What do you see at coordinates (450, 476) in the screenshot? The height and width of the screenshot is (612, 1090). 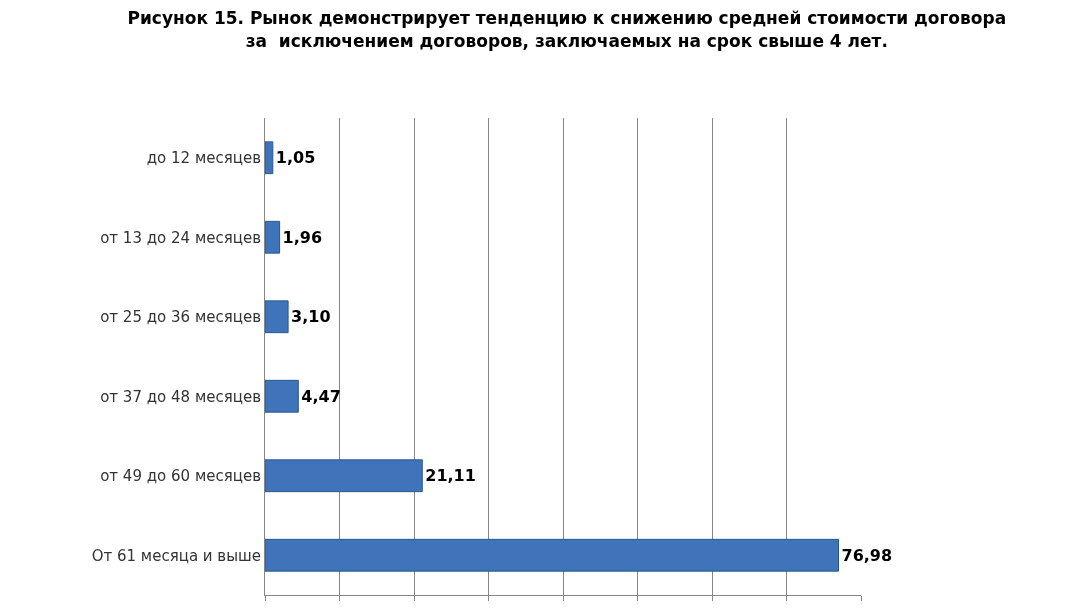 I see `data-label: 21,11` at bounding box center [450, 476].